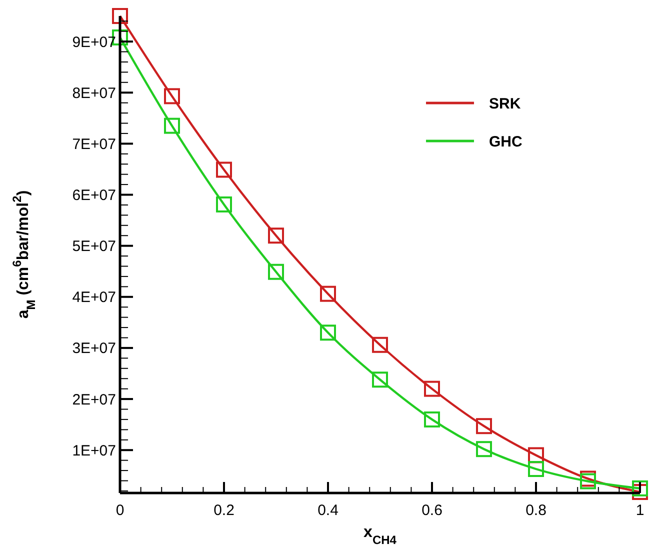  I want to click on y-tick-label: 7E+07, so click(94, 144).